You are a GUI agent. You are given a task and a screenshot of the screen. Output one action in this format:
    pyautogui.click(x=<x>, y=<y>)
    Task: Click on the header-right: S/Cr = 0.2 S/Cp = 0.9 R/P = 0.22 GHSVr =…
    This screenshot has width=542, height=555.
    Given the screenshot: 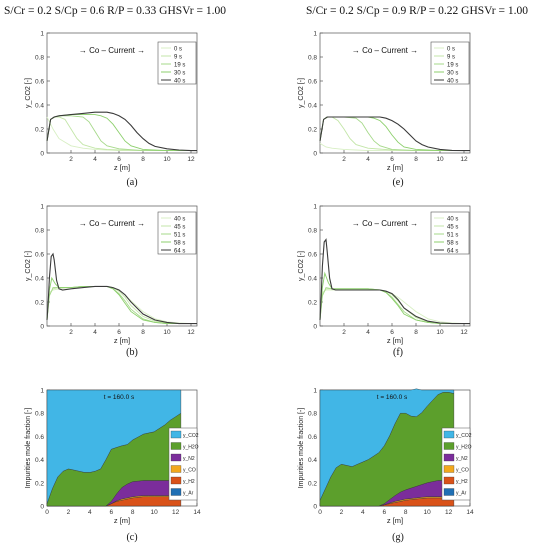 What is the action you would take?
    pyautogui.click(x=417, y=11)
    